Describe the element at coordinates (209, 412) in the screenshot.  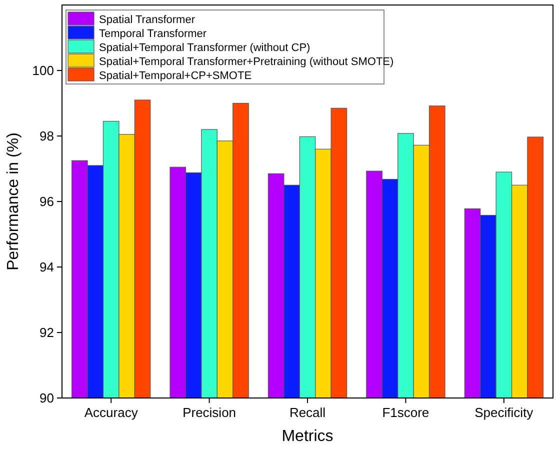
I see `x-tick-label: Precision` at that location.